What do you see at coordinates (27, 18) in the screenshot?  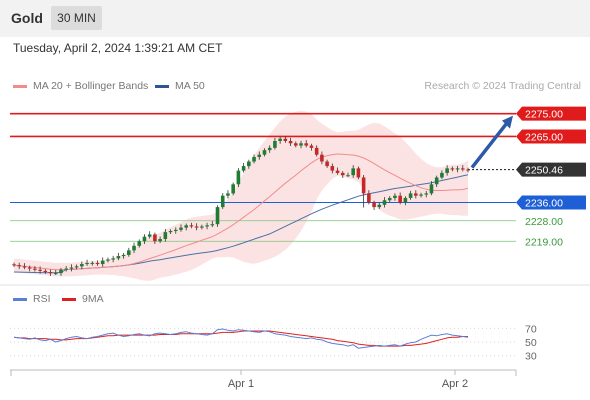 I see `symbol-title: Gold` at bounding box center [27, 18].